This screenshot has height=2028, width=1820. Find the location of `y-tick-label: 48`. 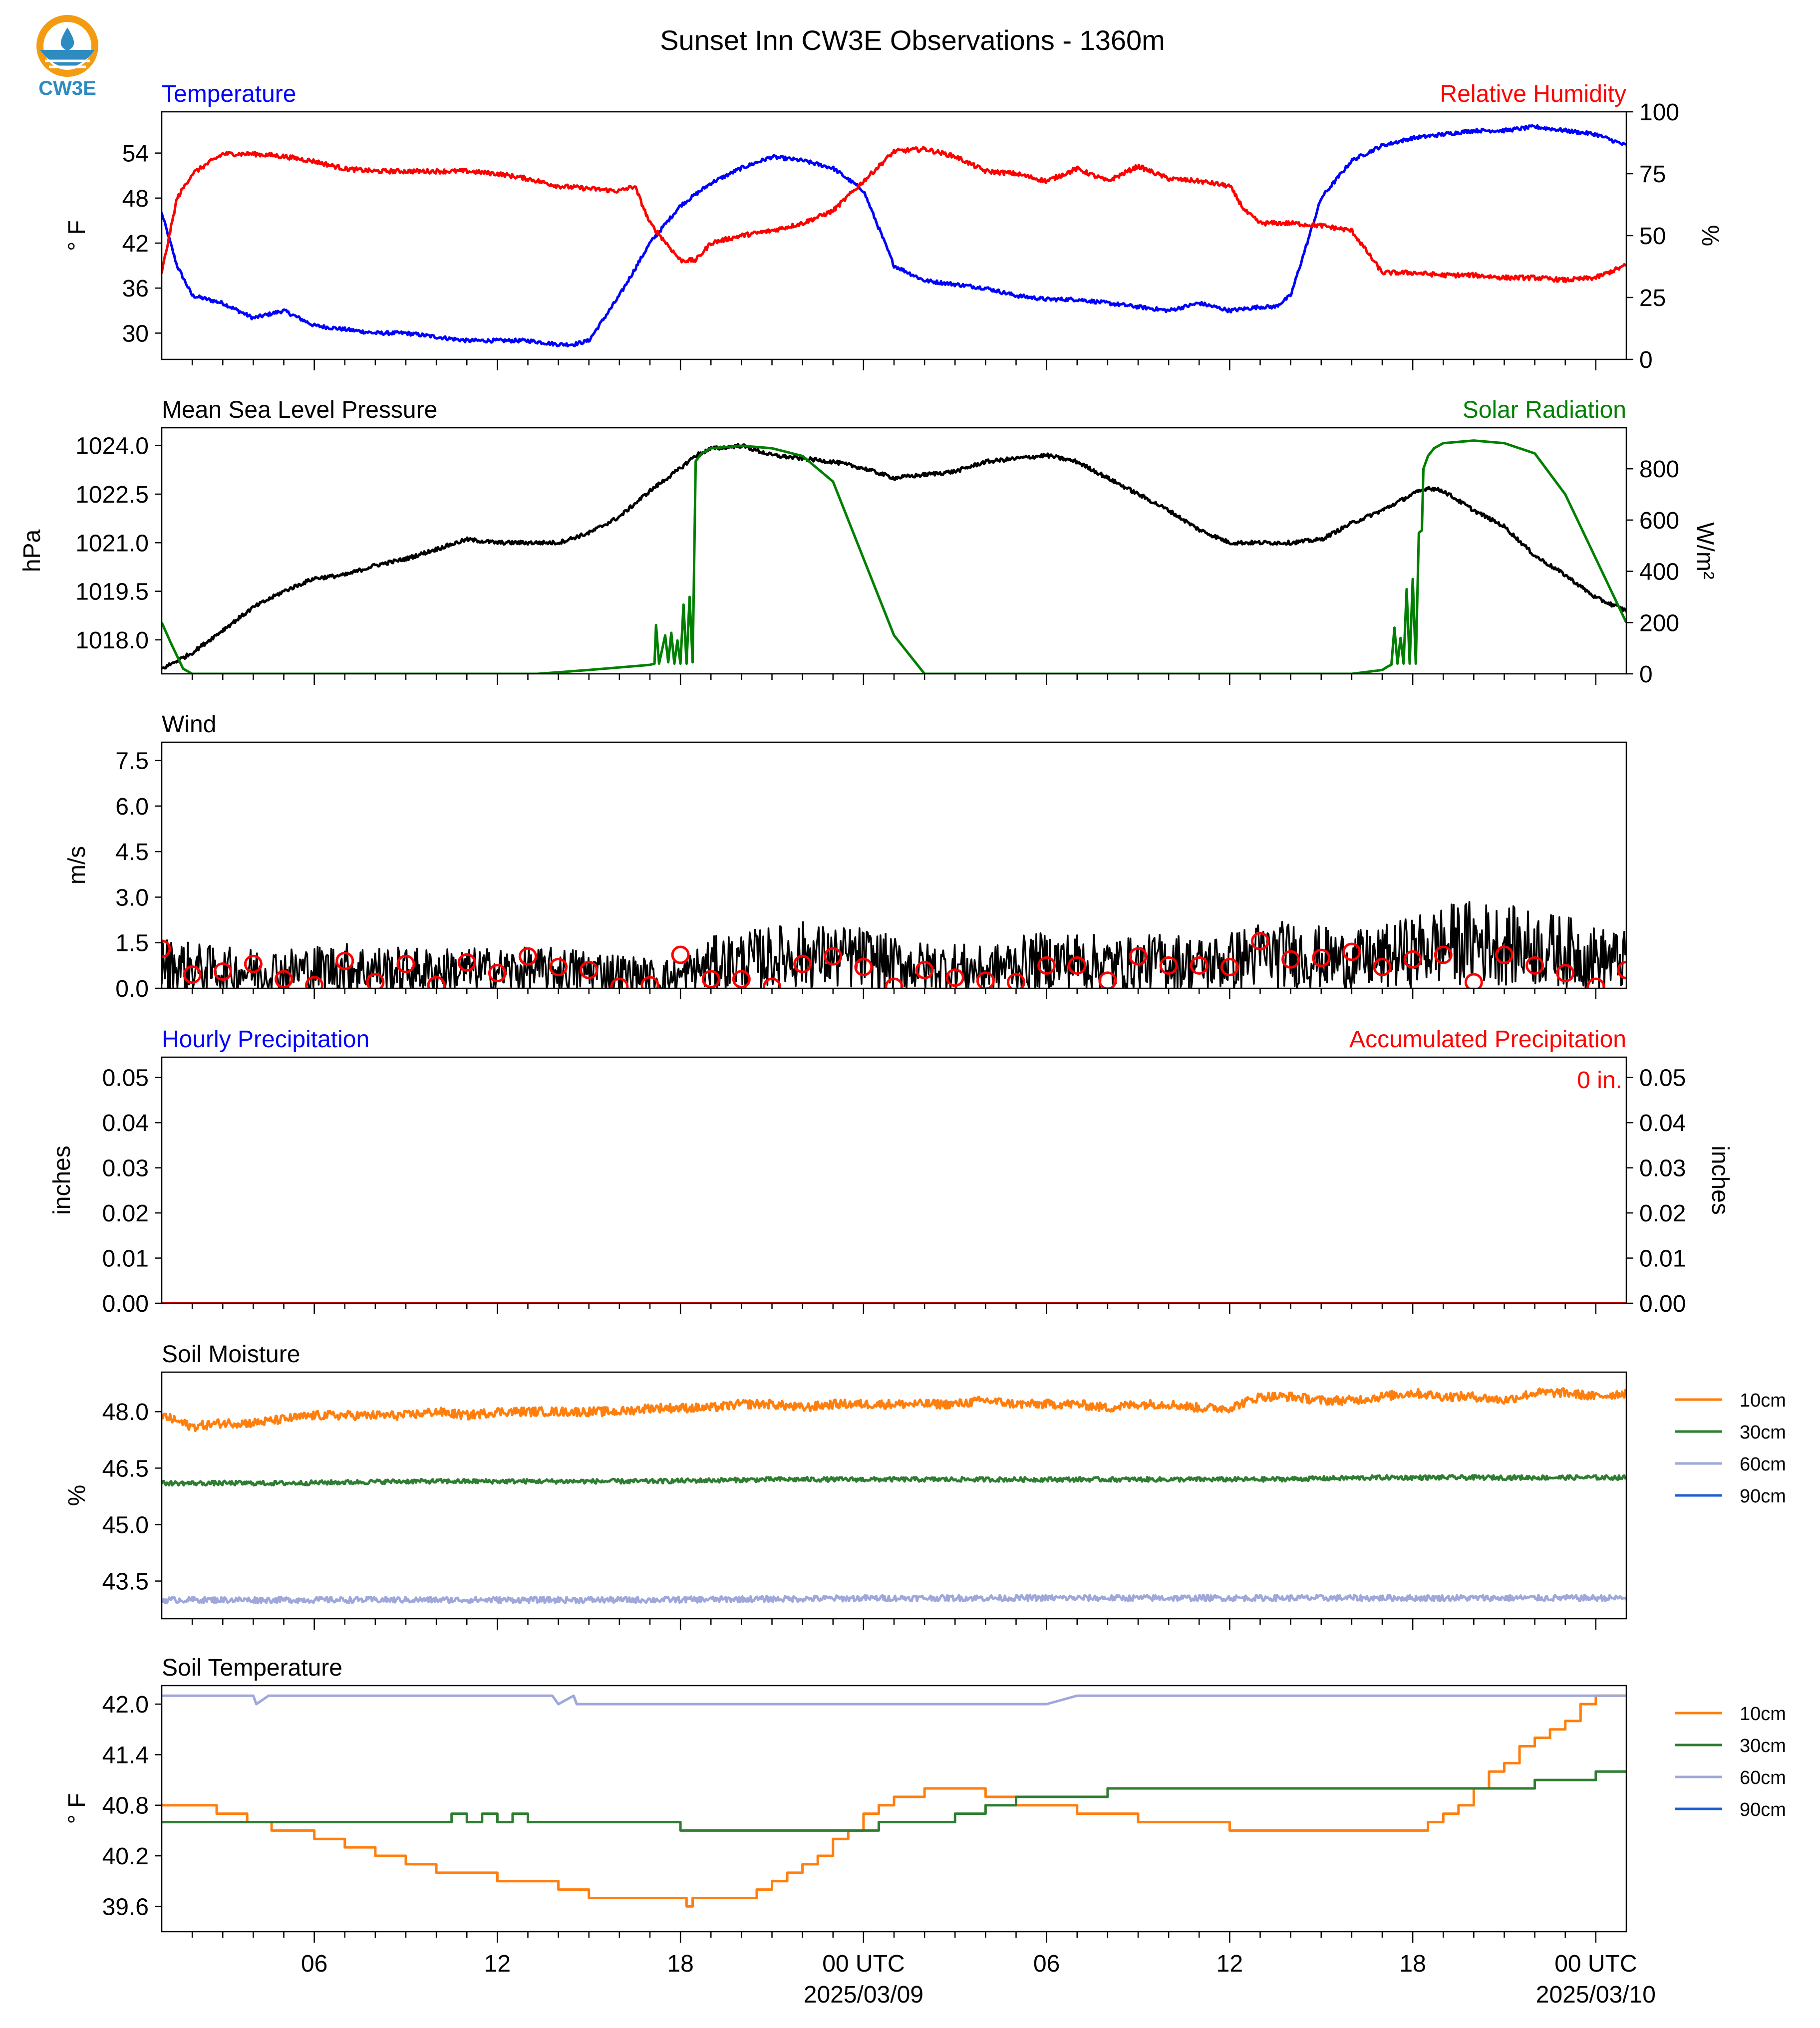

y-tick-label: 48 is located at coordinates (135, 199).